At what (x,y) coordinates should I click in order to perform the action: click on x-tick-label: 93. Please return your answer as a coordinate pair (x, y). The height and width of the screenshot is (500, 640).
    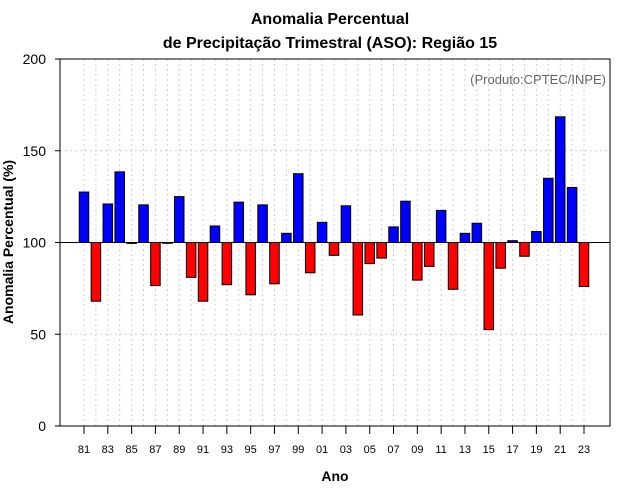
    Looking at the image, I should click on (227, 450).